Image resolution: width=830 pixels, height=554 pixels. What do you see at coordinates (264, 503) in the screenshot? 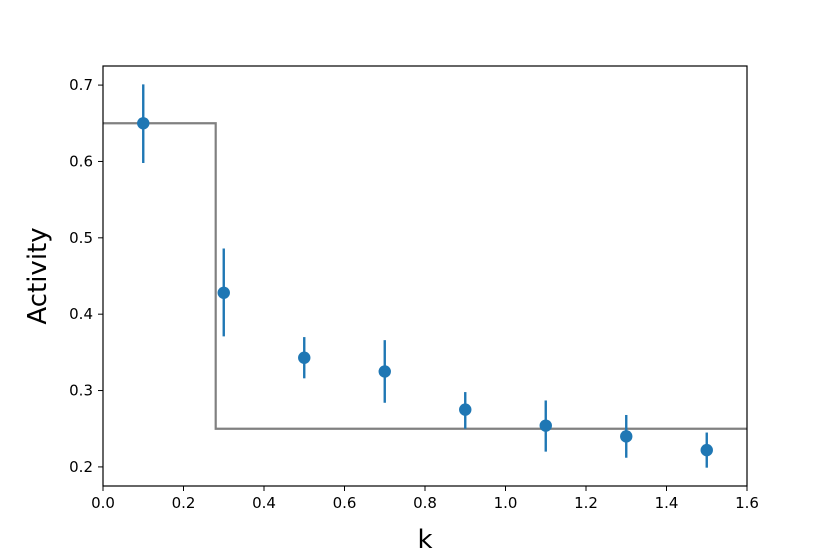
I see `x-tick-label: 0.4` at bounding box center [264, 503].